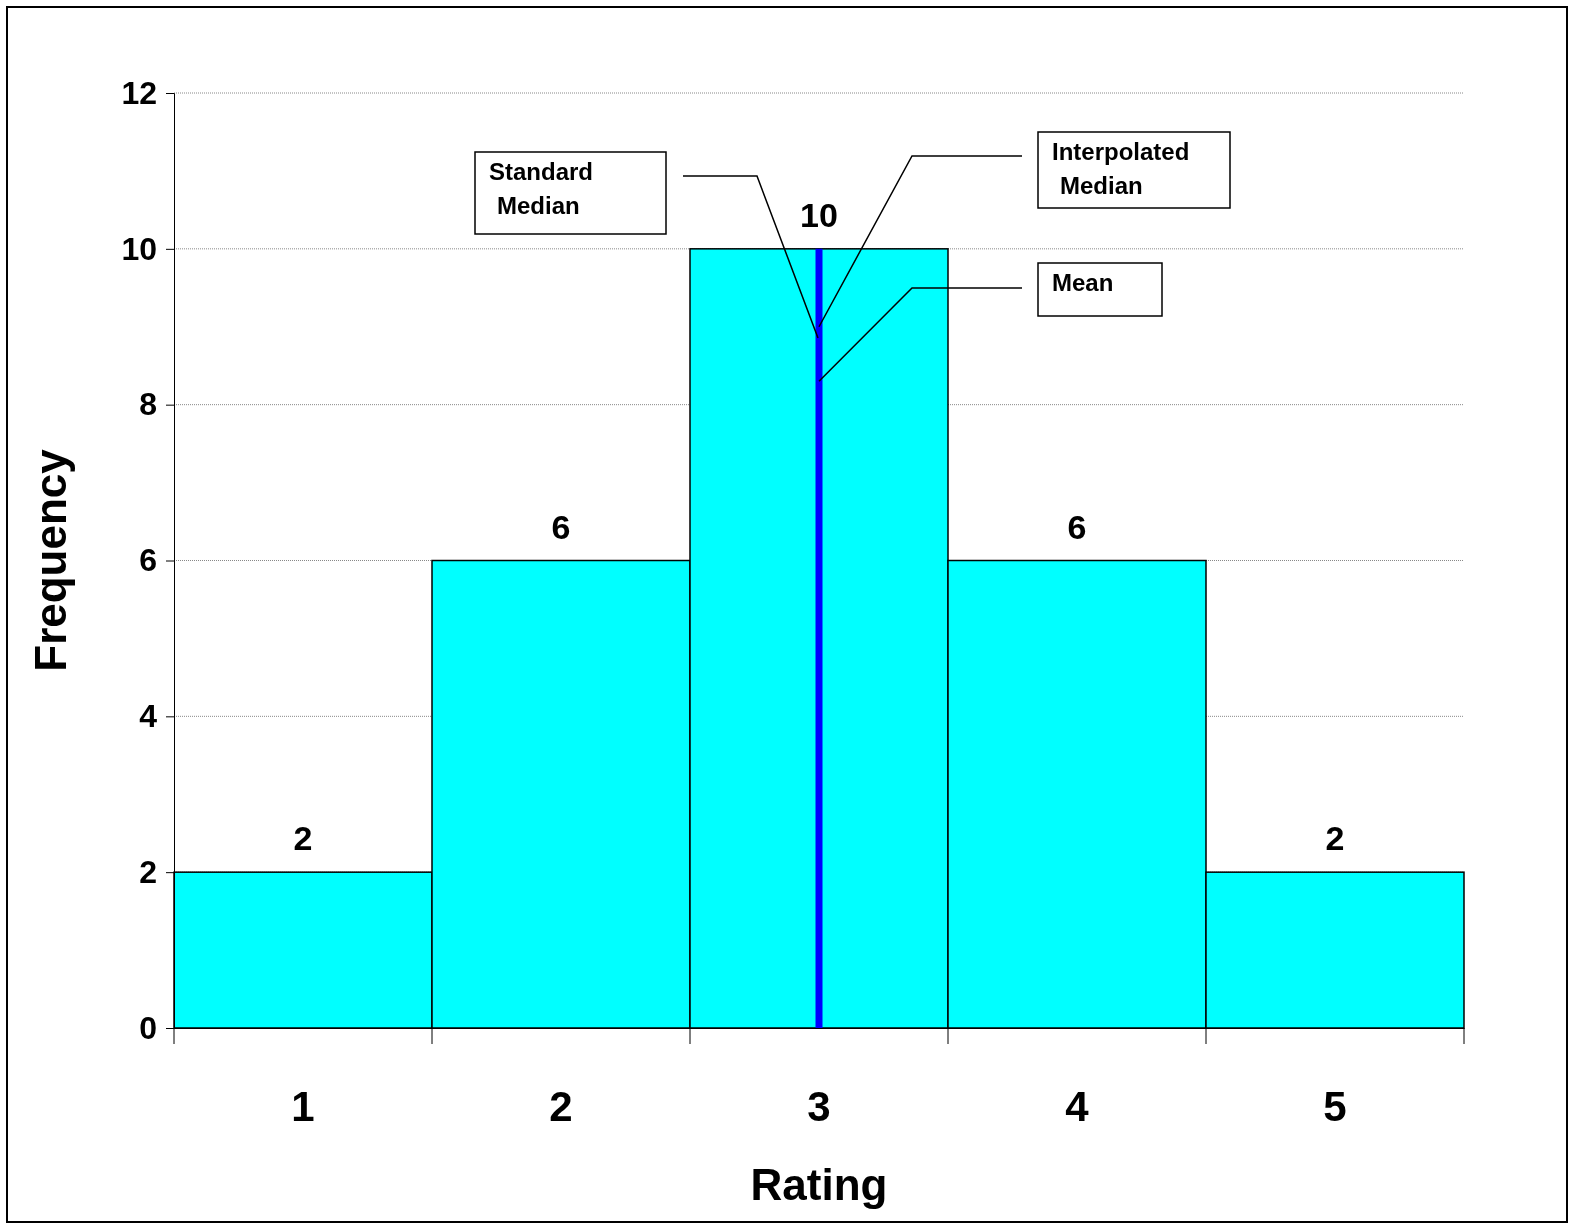  I want to click on y-axis-title: Frequency, so click(50, 560).